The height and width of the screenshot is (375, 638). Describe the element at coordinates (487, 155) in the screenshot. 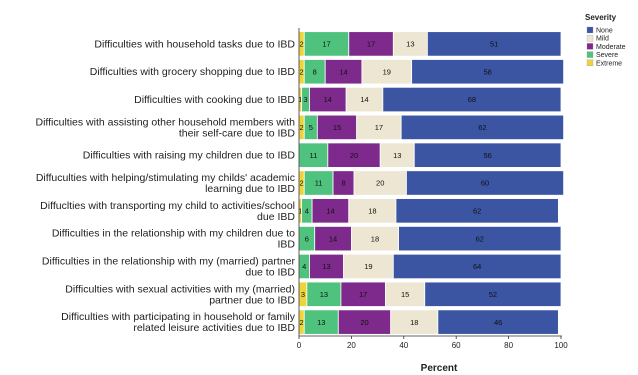

I see `value-label: 56` at that location.